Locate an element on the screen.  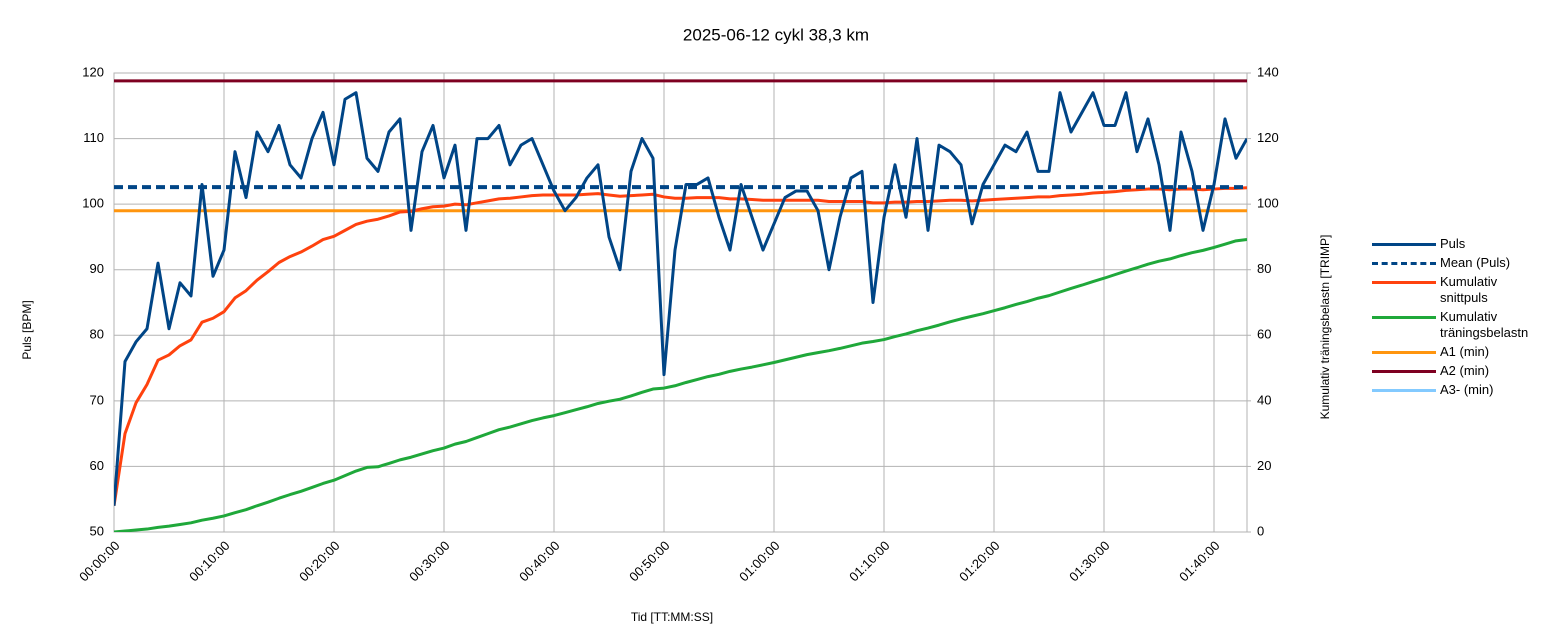
legend-item: Mean (Puls) is located at coordinates (1459, 263).